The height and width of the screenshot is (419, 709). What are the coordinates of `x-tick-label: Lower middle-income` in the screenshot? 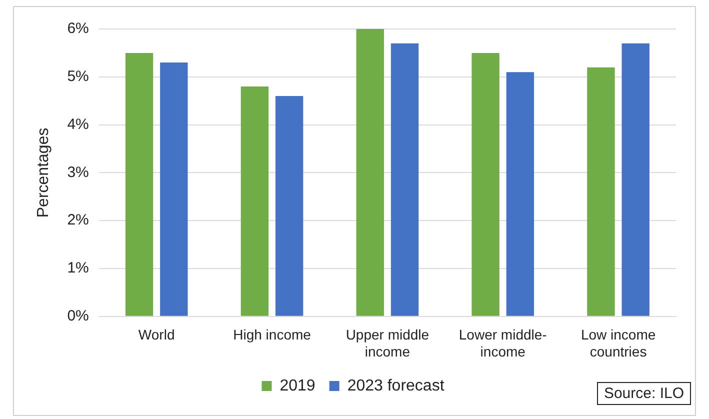 It's located at (503, 343).